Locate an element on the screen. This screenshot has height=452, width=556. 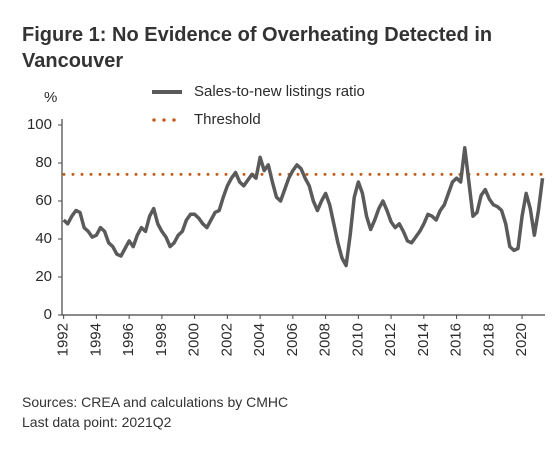
y-tick-label: 40 is located at coordinates (43, 238).